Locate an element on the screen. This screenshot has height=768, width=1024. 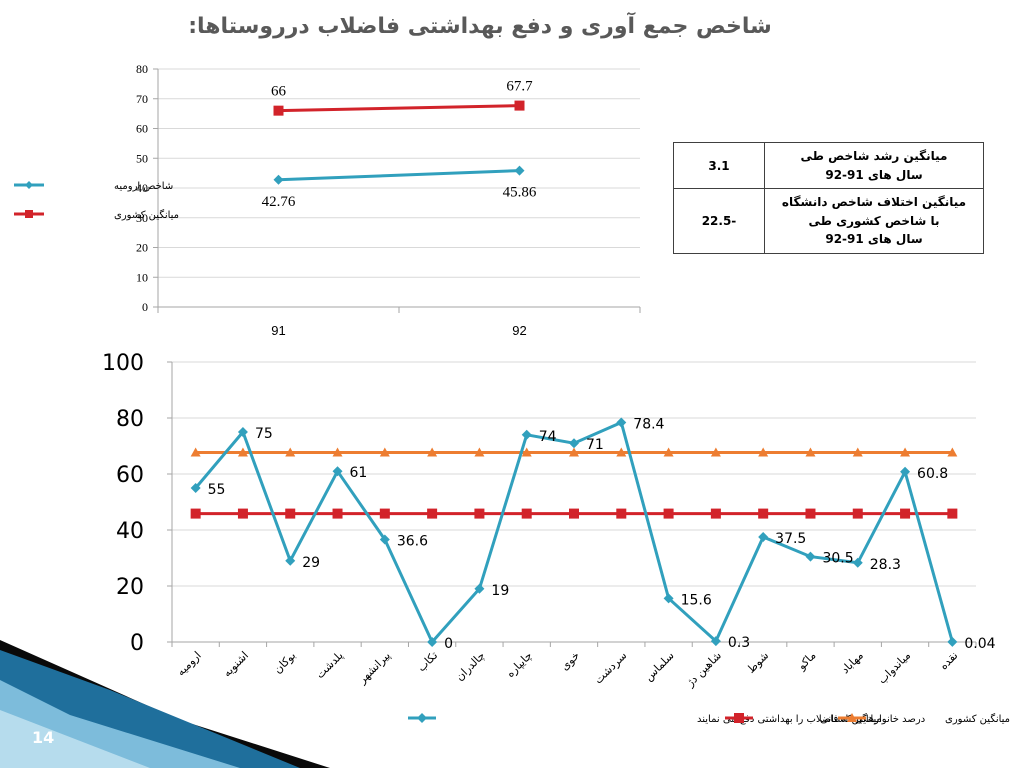
x-tick-label: میاندواب is located at coordinates (895, 668).